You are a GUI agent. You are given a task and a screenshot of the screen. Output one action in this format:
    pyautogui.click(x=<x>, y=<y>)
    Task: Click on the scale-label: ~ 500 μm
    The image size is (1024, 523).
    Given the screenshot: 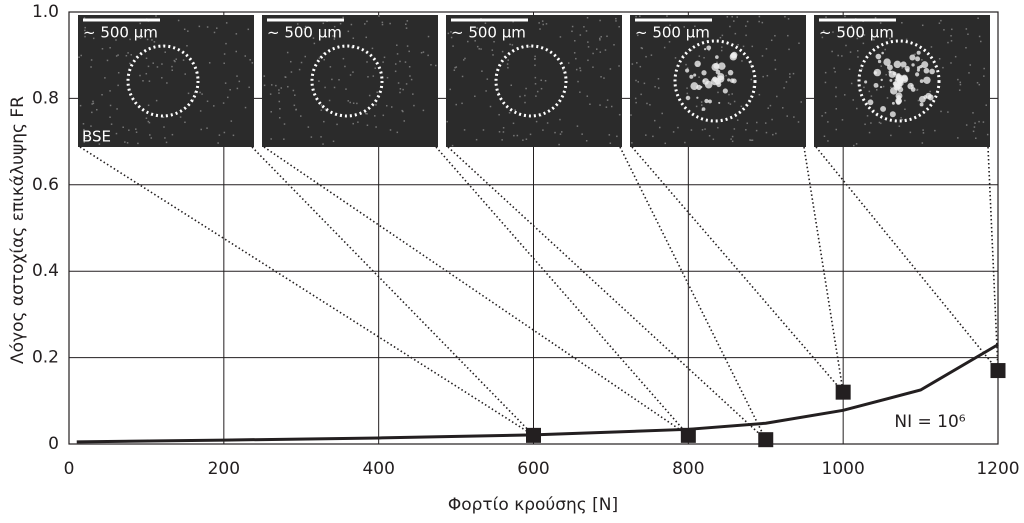 What is the action you would take?
    pyautogui.click(x=488, y=33)
    